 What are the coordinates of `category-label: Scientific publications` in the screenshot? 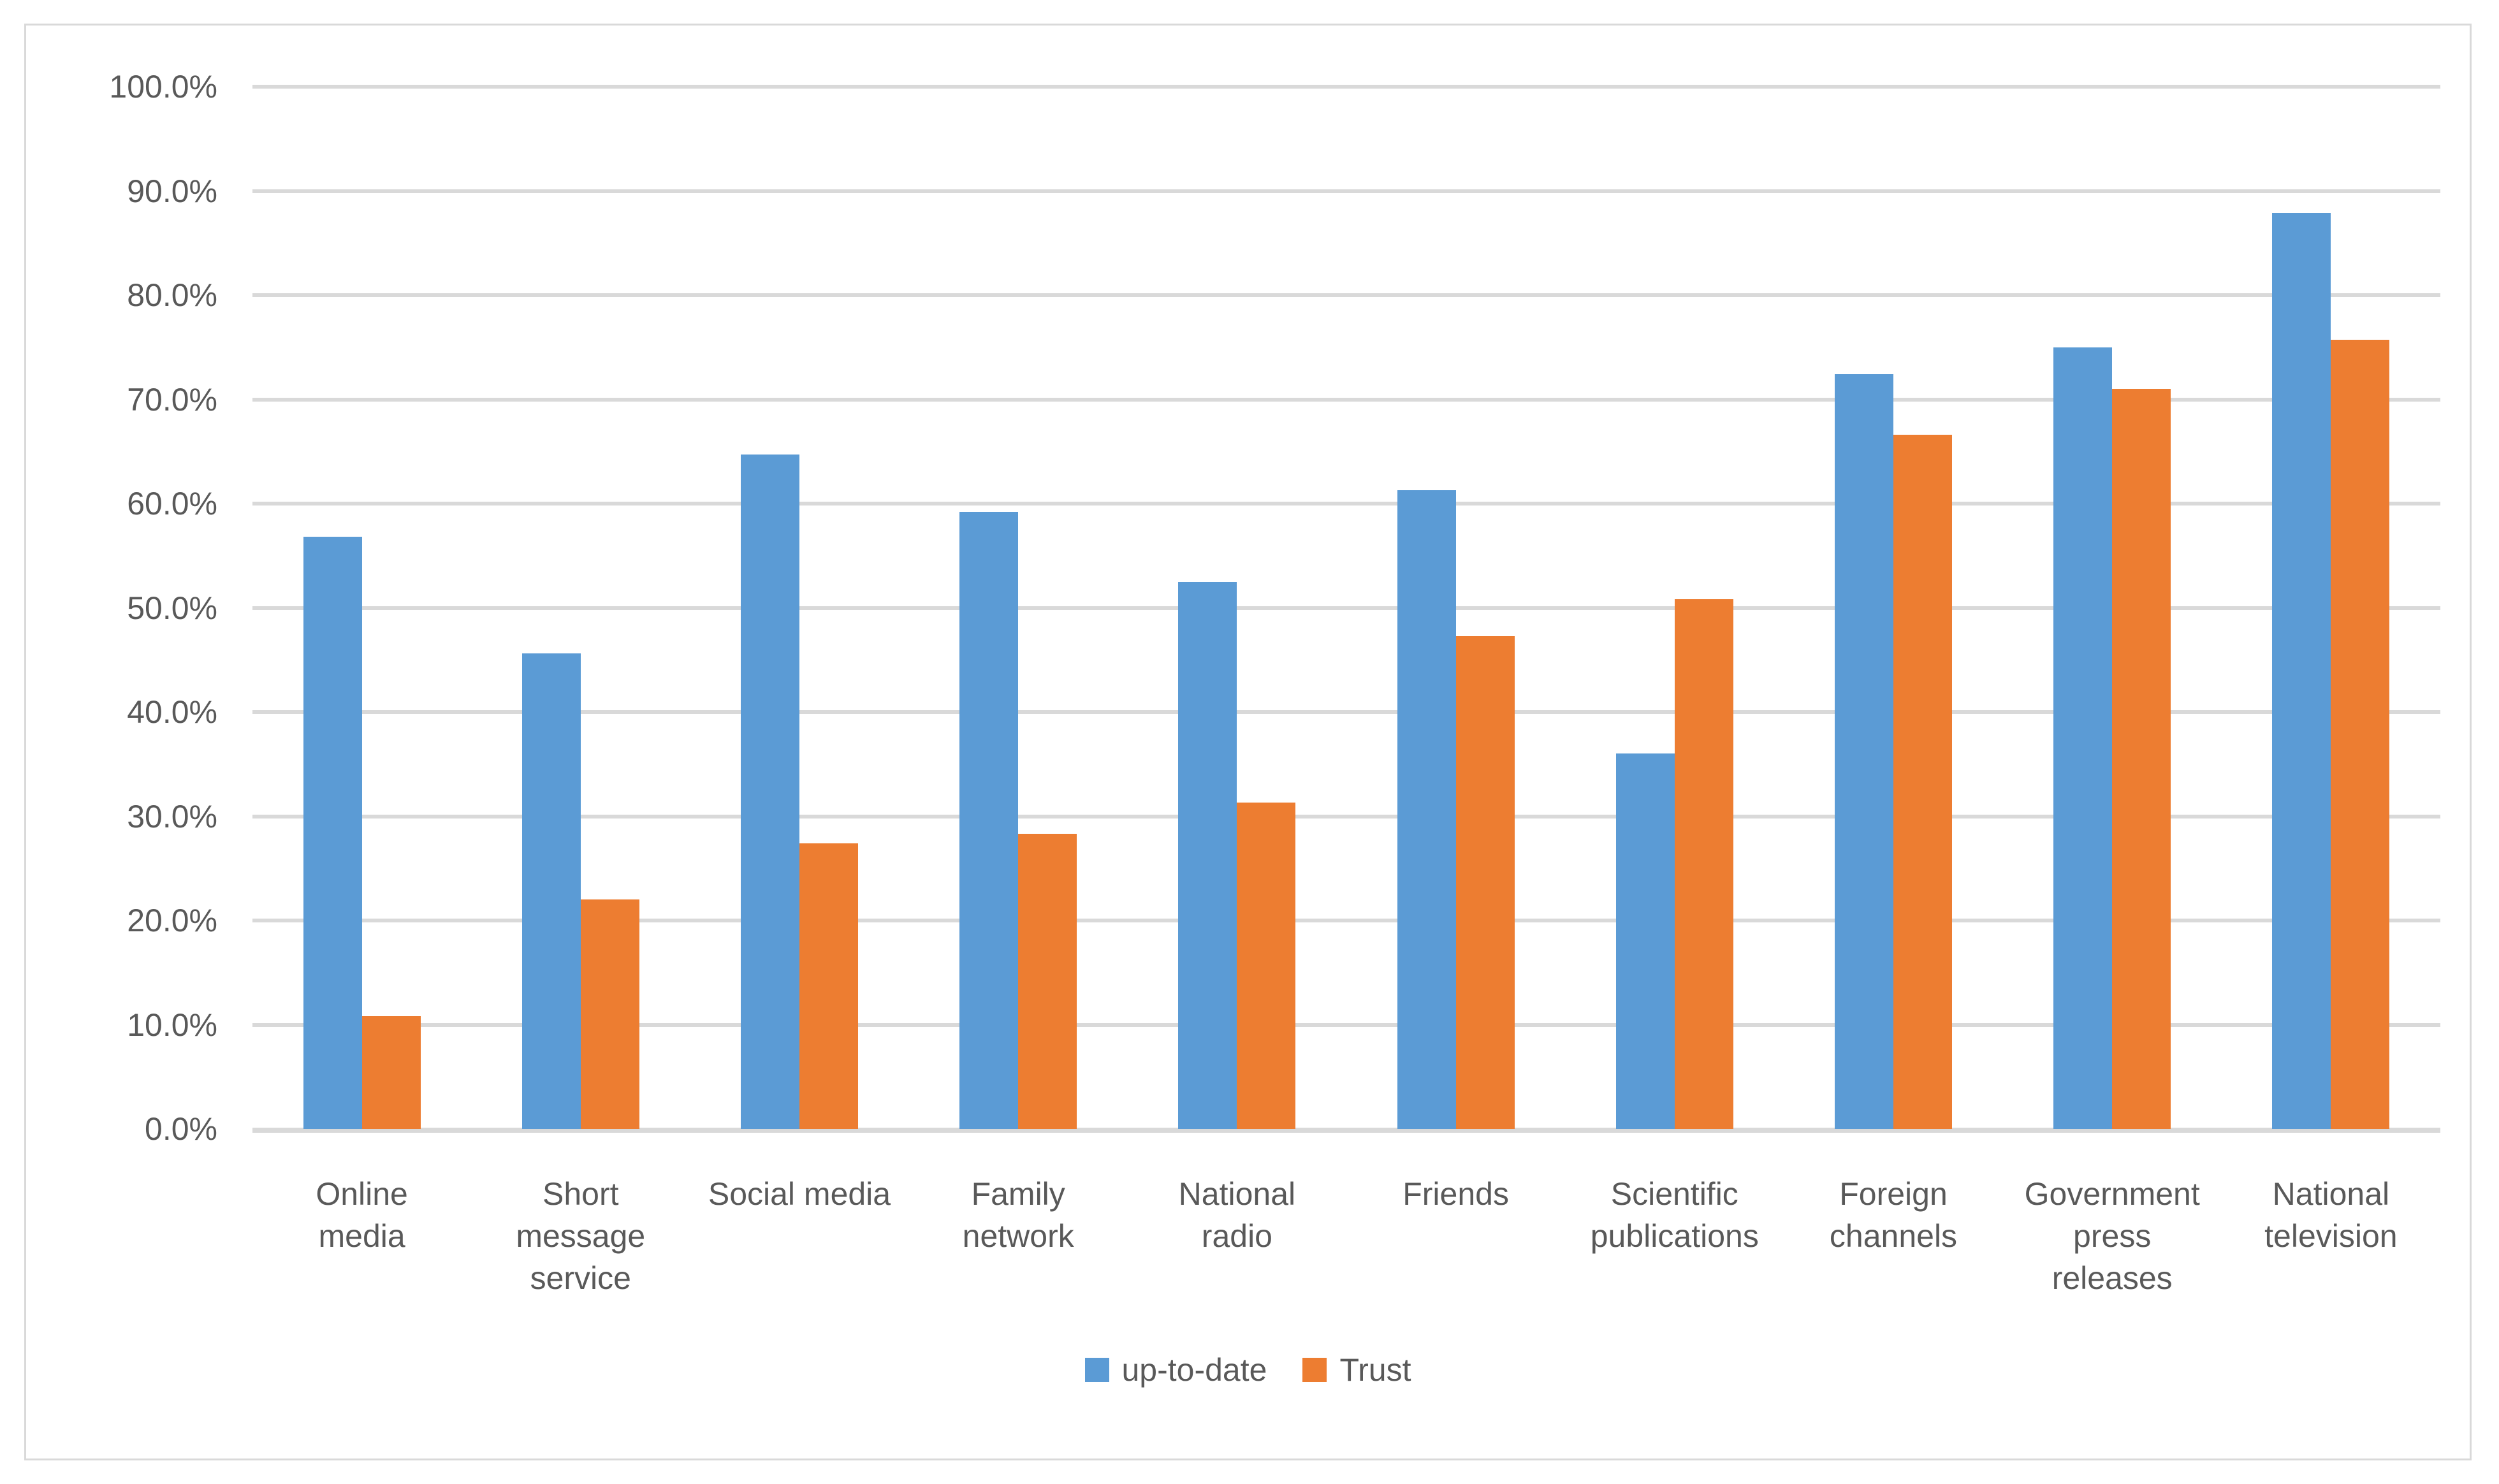 It's located at (1674, 1215).